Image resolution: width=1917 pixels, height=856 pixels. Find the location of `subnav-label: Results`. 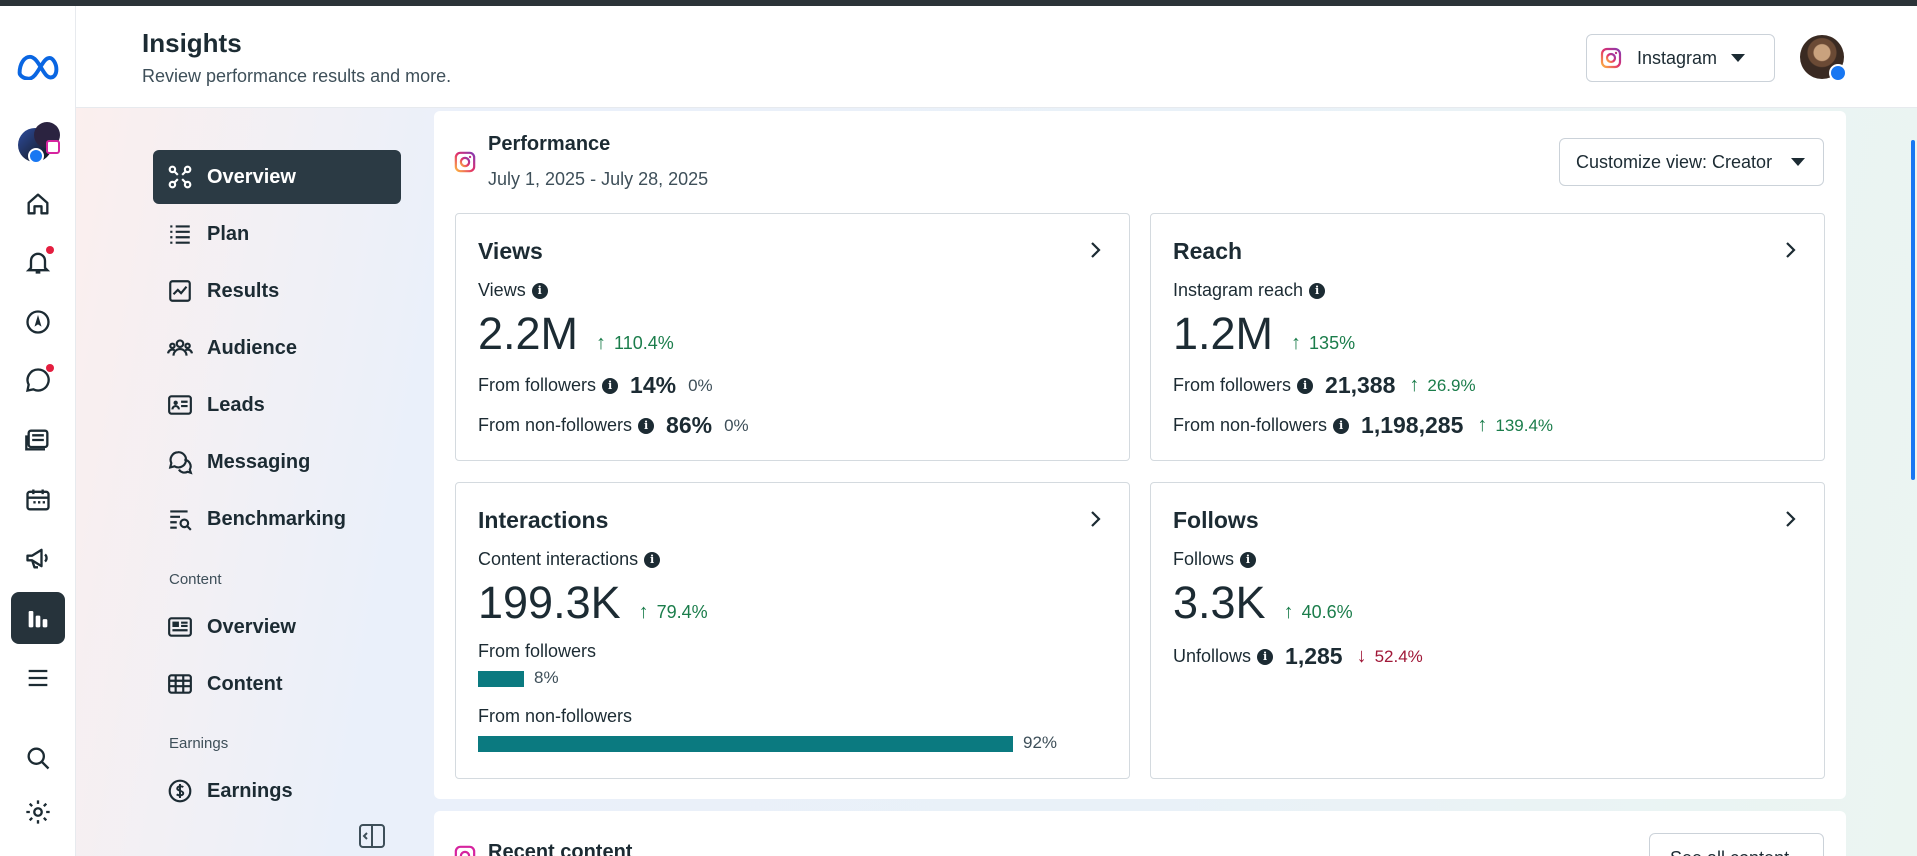

subnav-label: Results is located at coordinates (243, 290).